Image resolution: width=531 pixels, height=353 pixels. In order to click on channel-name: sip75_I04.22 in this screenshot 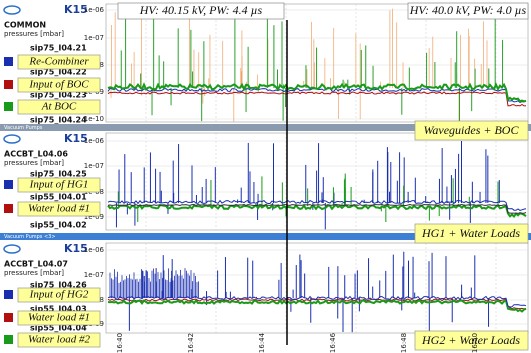, I will do `click(58, 72)`.